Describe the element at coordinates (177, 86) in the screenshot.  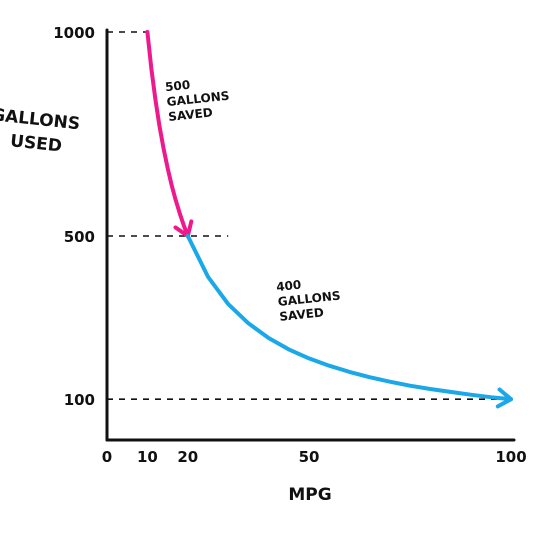
I see `annotation-line: 500` at that location.